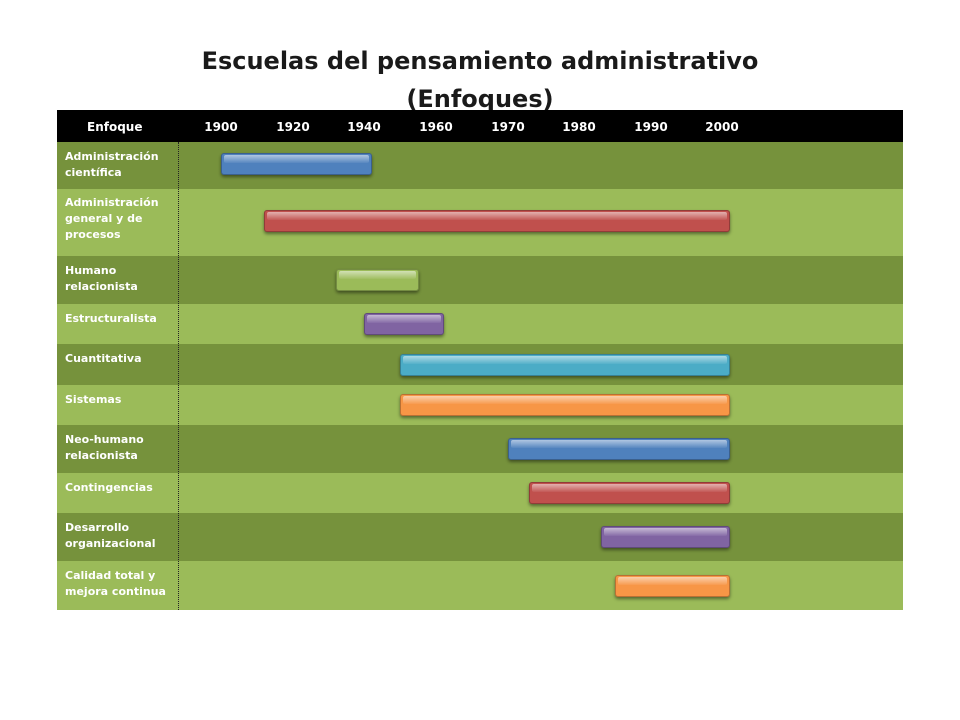 The width and height of the screenshot is (960, 720). I want to click on row-label: Neo-humano relacionista, so click(104, 447).